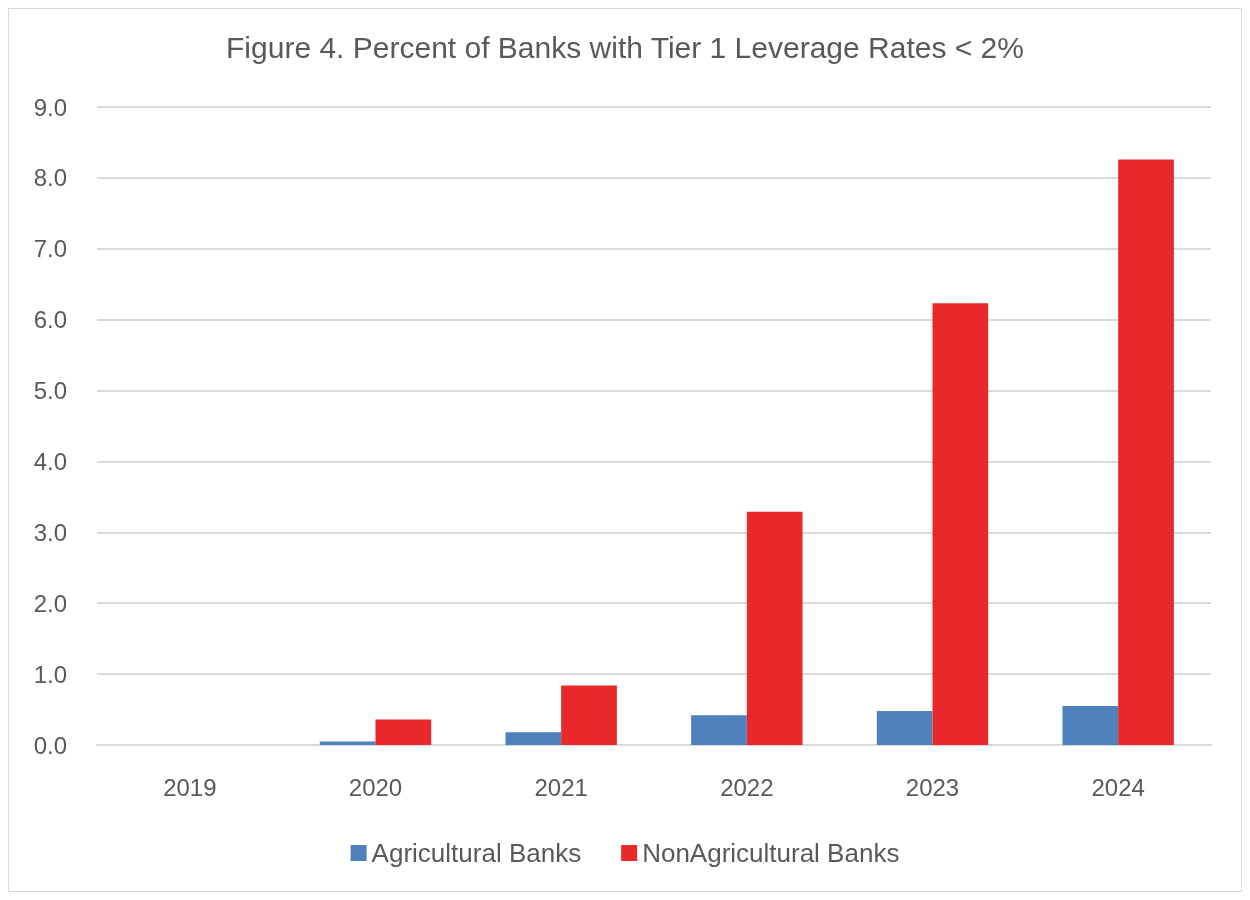 This screenshot has width=1250, height=900. What do you see at coordinates (50, 320) in the screenshot?
I see `y-tick-label: 6.0` at bounding box center [50, 320].